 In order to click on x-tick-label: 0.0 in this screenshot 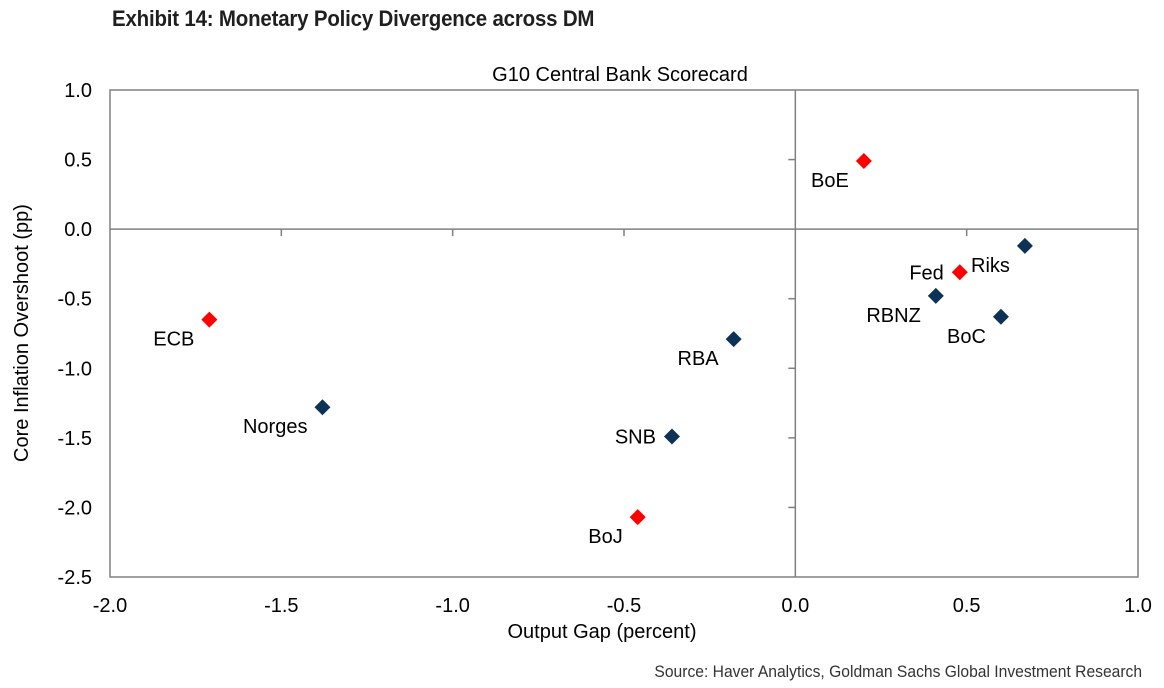, I will do `click(795, 606)`.